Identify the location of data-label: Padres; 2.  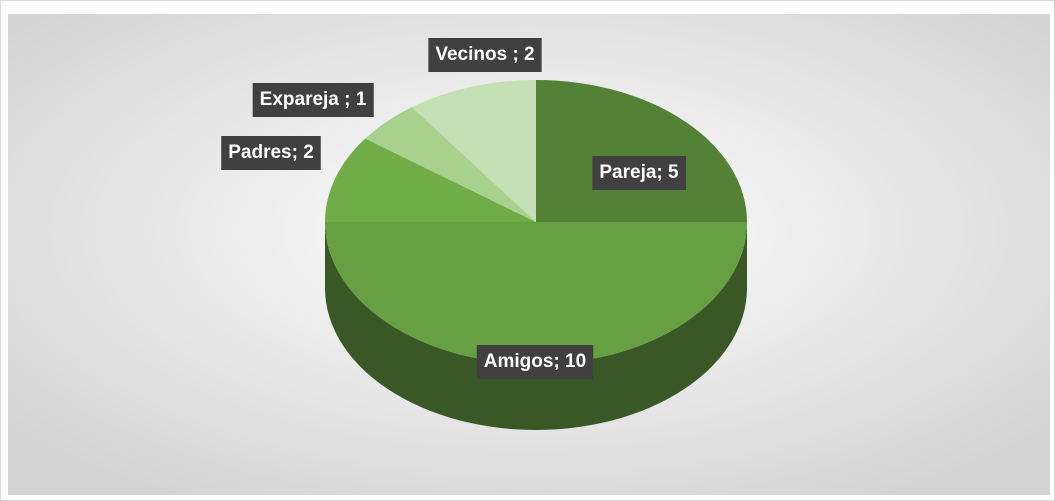
(271, 152).